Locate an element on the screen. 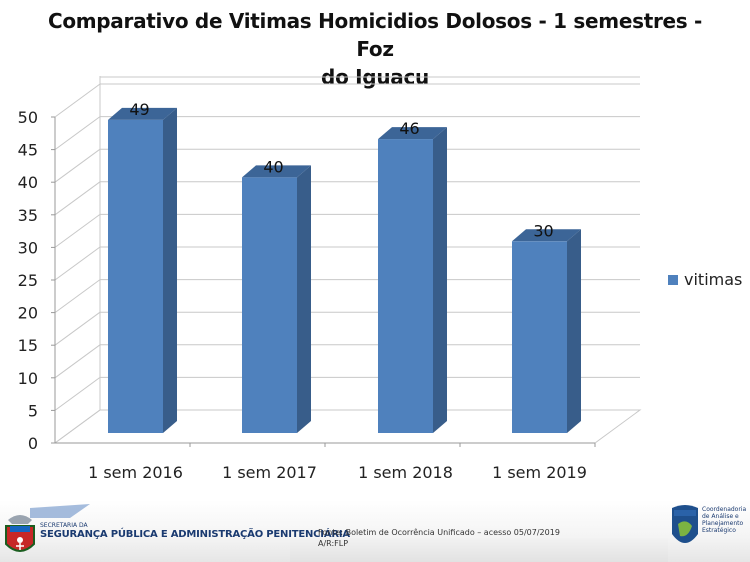 Image resolution: width=750 pixels, height=562 pixels. parana-coat-of-arms-icon is located at coordinates (47, 528).